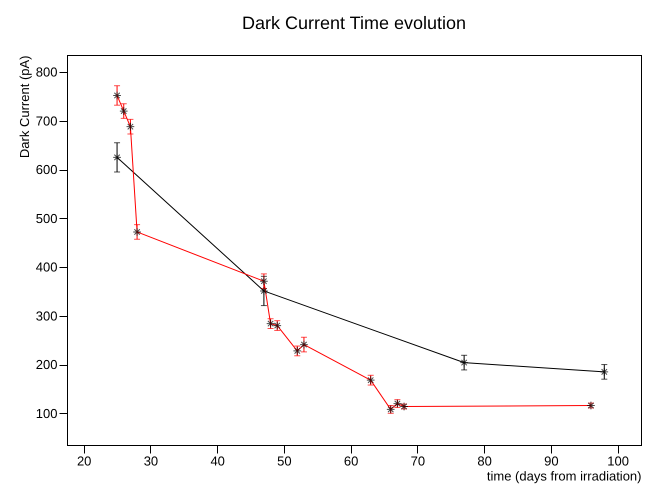 The height and width of the screenshot is (486, 646). I want to click on y-tick-label: 100, so click(47, 413).